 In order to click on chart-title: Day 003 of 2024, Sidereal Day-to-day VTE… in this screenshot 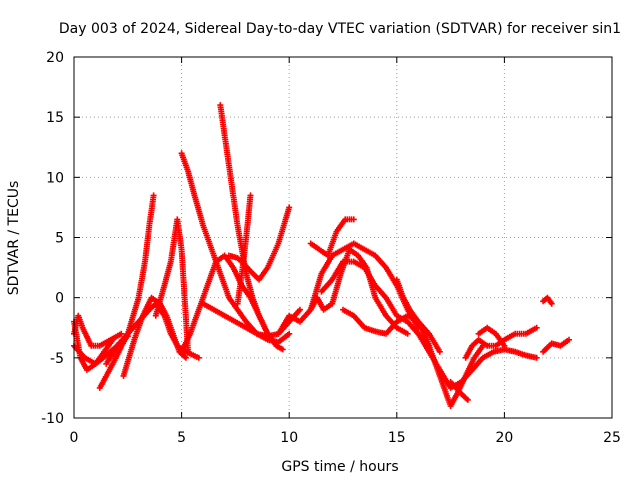, I will do `click(340, 29)`.